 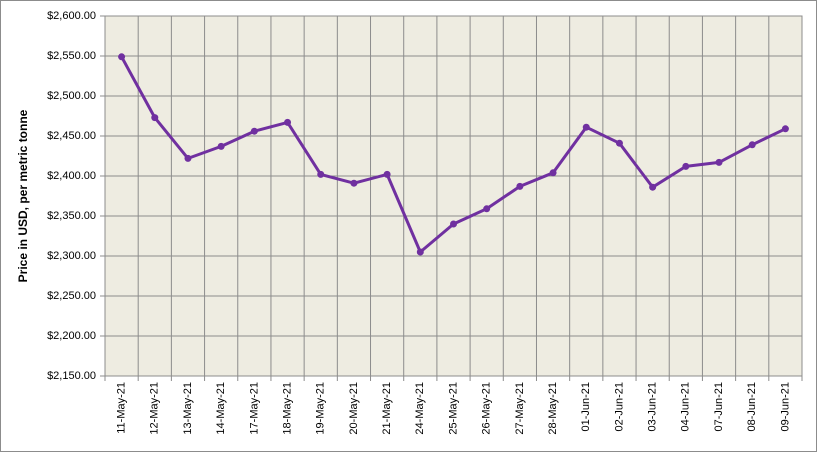 What do you see at coordinates (71, 216) in the screenshot?
I see `y-tick-label: $2,350.00` at bounding box center [71, 216].